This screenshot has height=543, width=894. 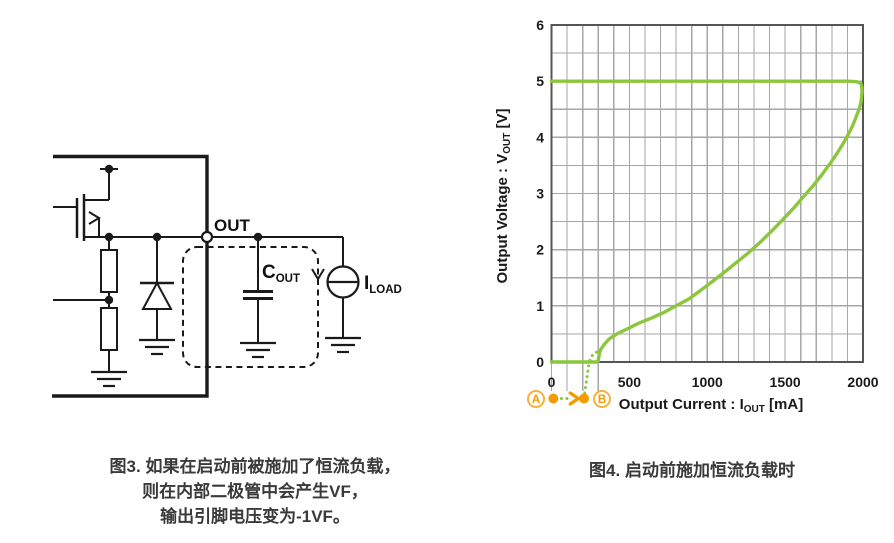 What do you see at coordinates (591, 374) in the screenshot?
I see `series-pre-startup-dotted-rise` at bounding box center [591, 374].